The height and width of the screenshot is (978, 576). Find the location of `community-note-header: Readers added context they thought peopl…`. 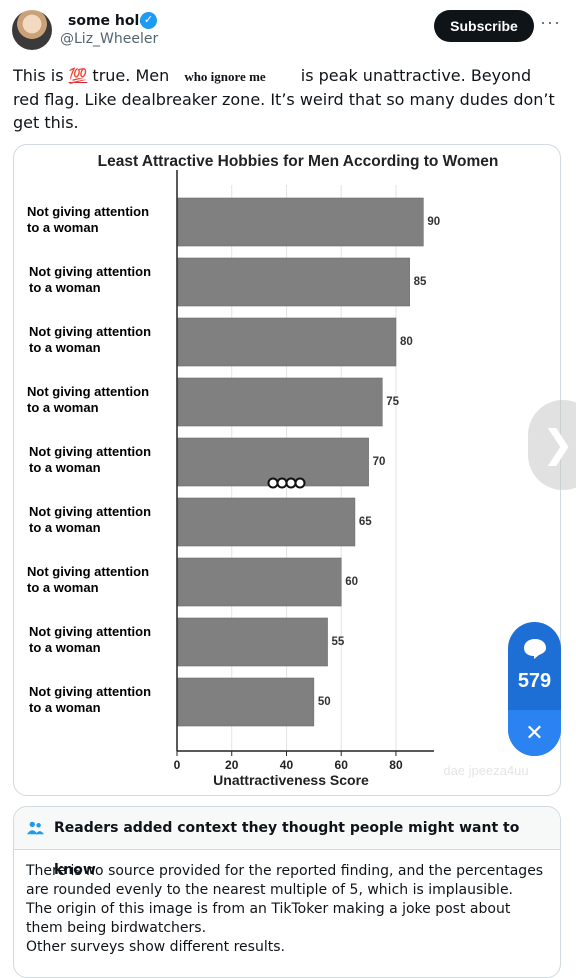

community-note-header: Readers added context they thought peopl… is located at coordinates (287, 842).